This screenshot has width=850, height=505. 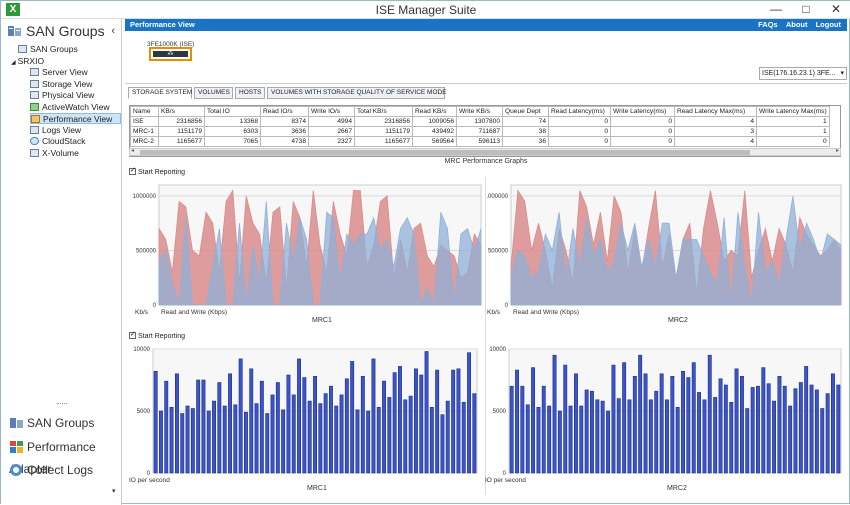 What do you see at coordinates (61, 456) in the screenshot?
I see `nav-performance-adapter: Performance Adapter` at bounding box center [61, 456].